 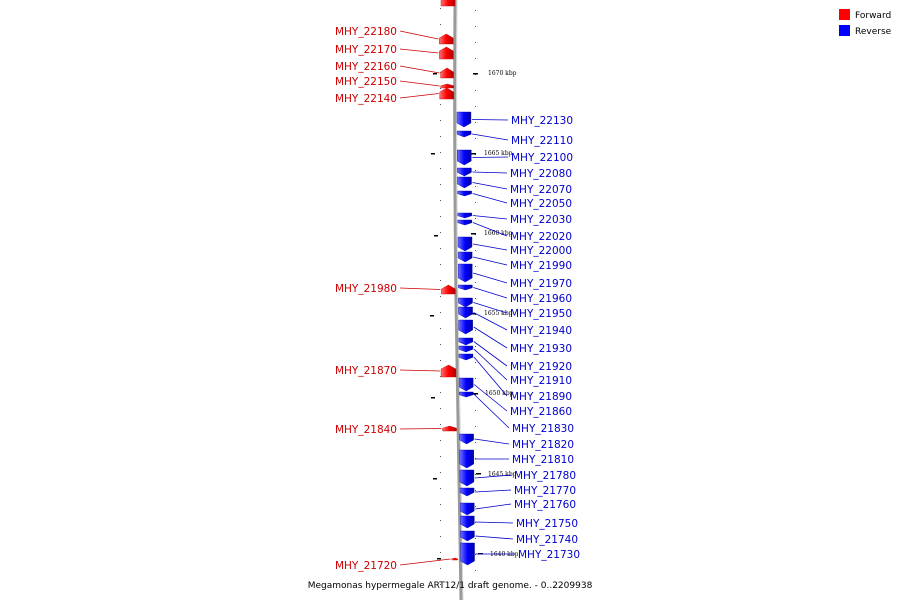 I want to click on reverse-gene-label: MHY_21860, so click(x=541, y=412).